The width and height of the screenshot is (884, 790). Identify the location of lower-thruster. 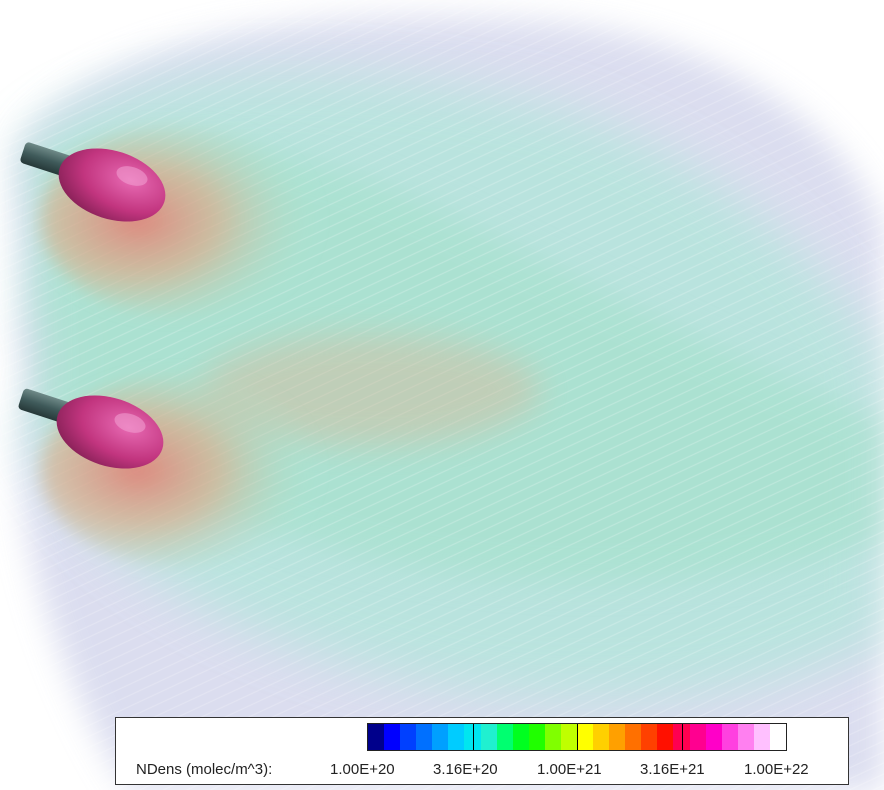
(91, 428).